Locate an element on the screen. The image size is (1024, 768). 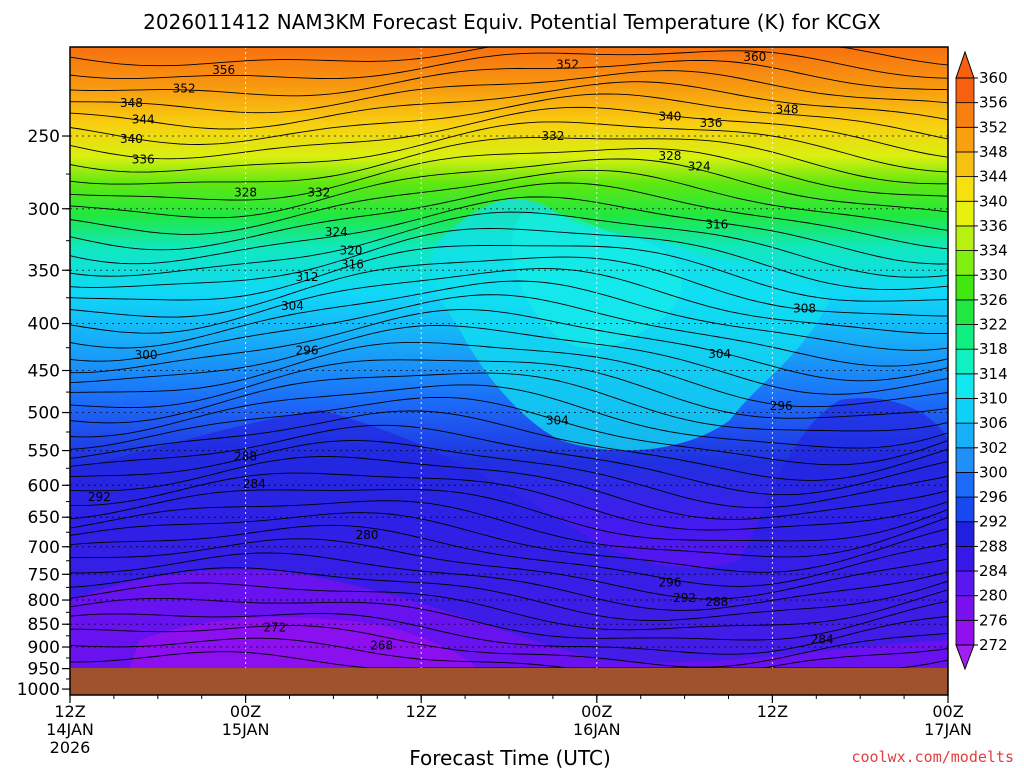
colorbar-label: 306 is located at coordinates (993, 423).